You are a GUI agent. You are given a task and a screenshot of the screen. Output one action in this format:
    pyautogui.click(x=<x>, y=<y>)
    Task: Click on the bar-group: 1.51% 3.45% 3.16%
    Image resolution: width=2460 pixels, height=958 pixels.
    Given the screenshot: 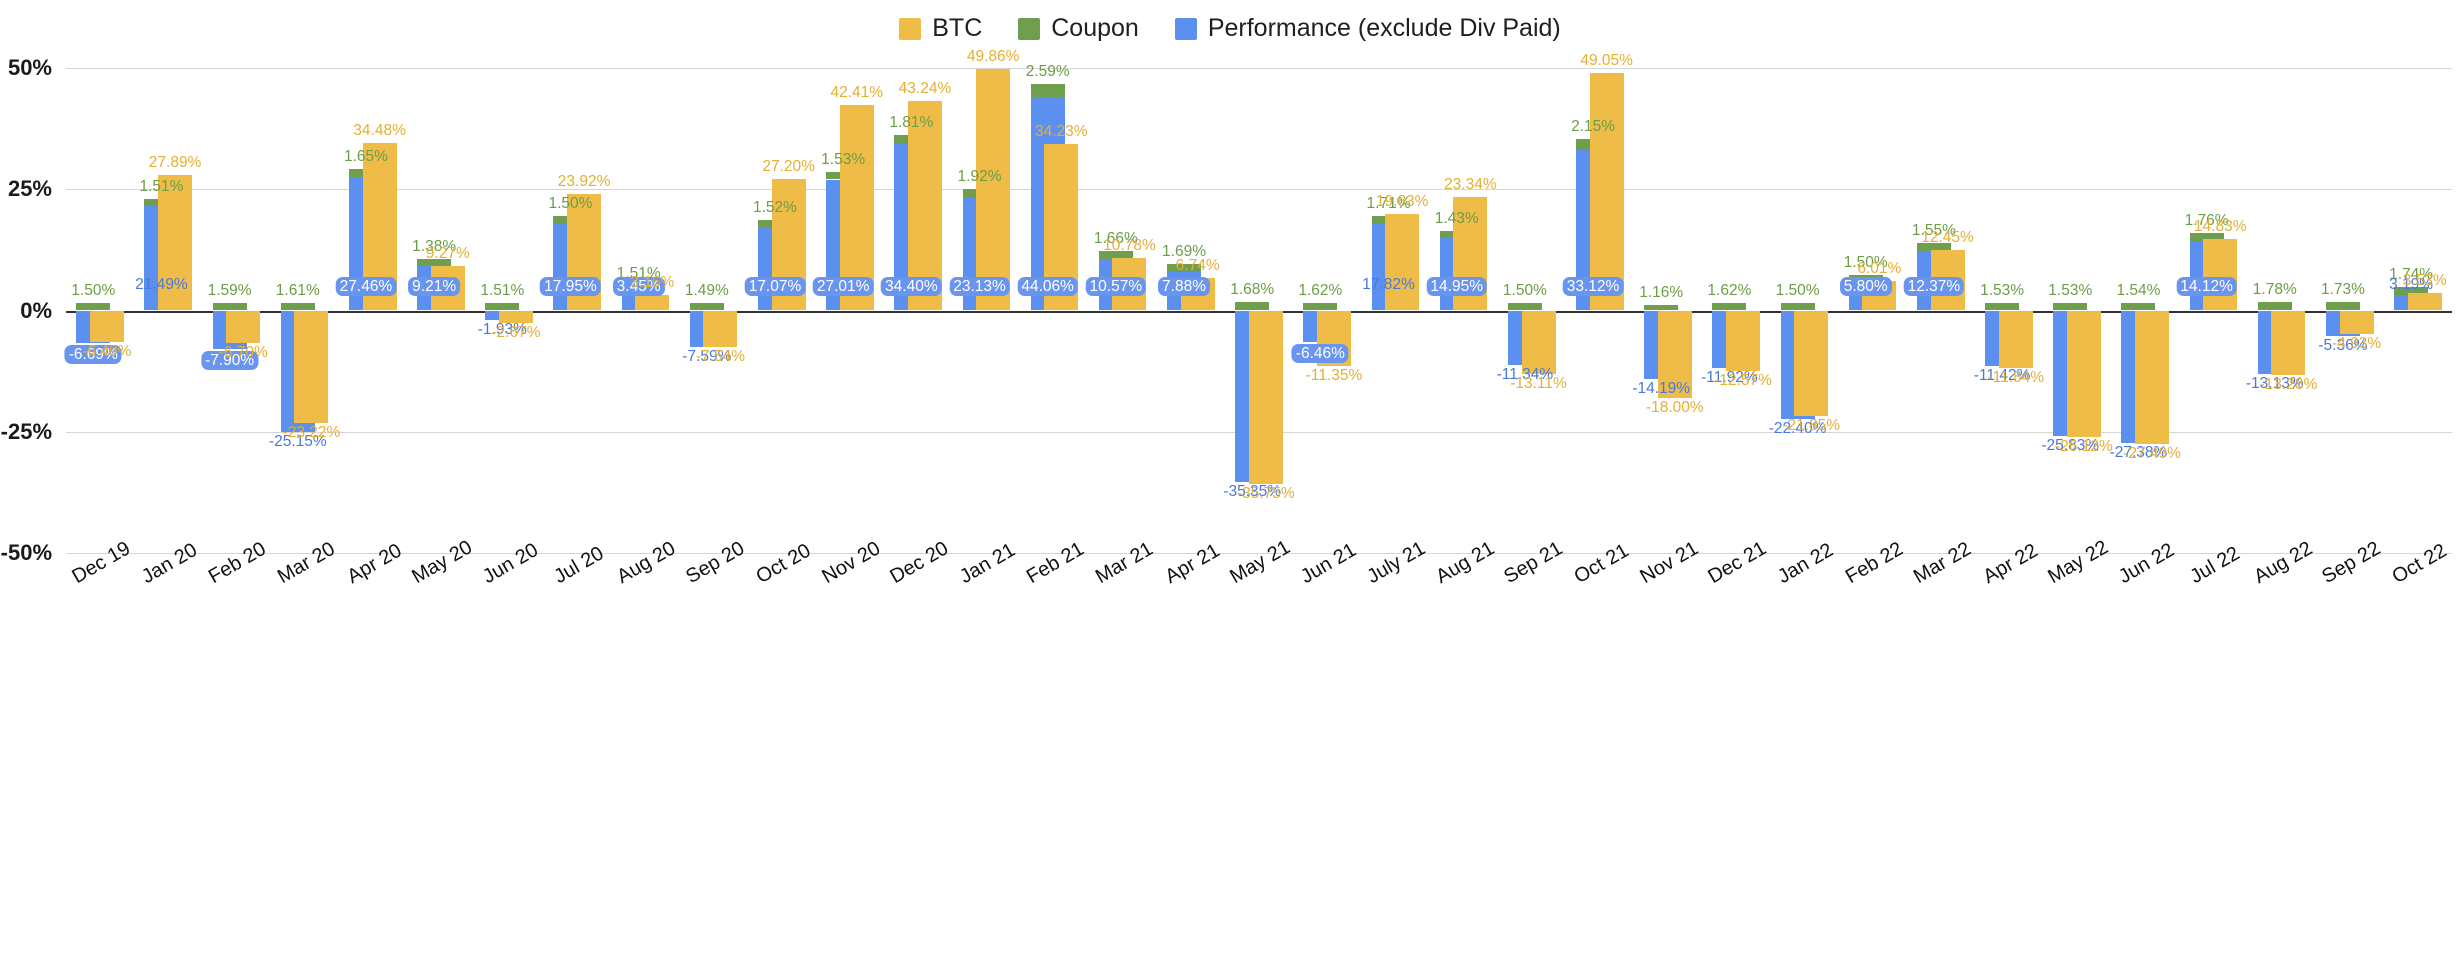 What is the action you would take?
    pyautogui.click(x=645, y=310)
    